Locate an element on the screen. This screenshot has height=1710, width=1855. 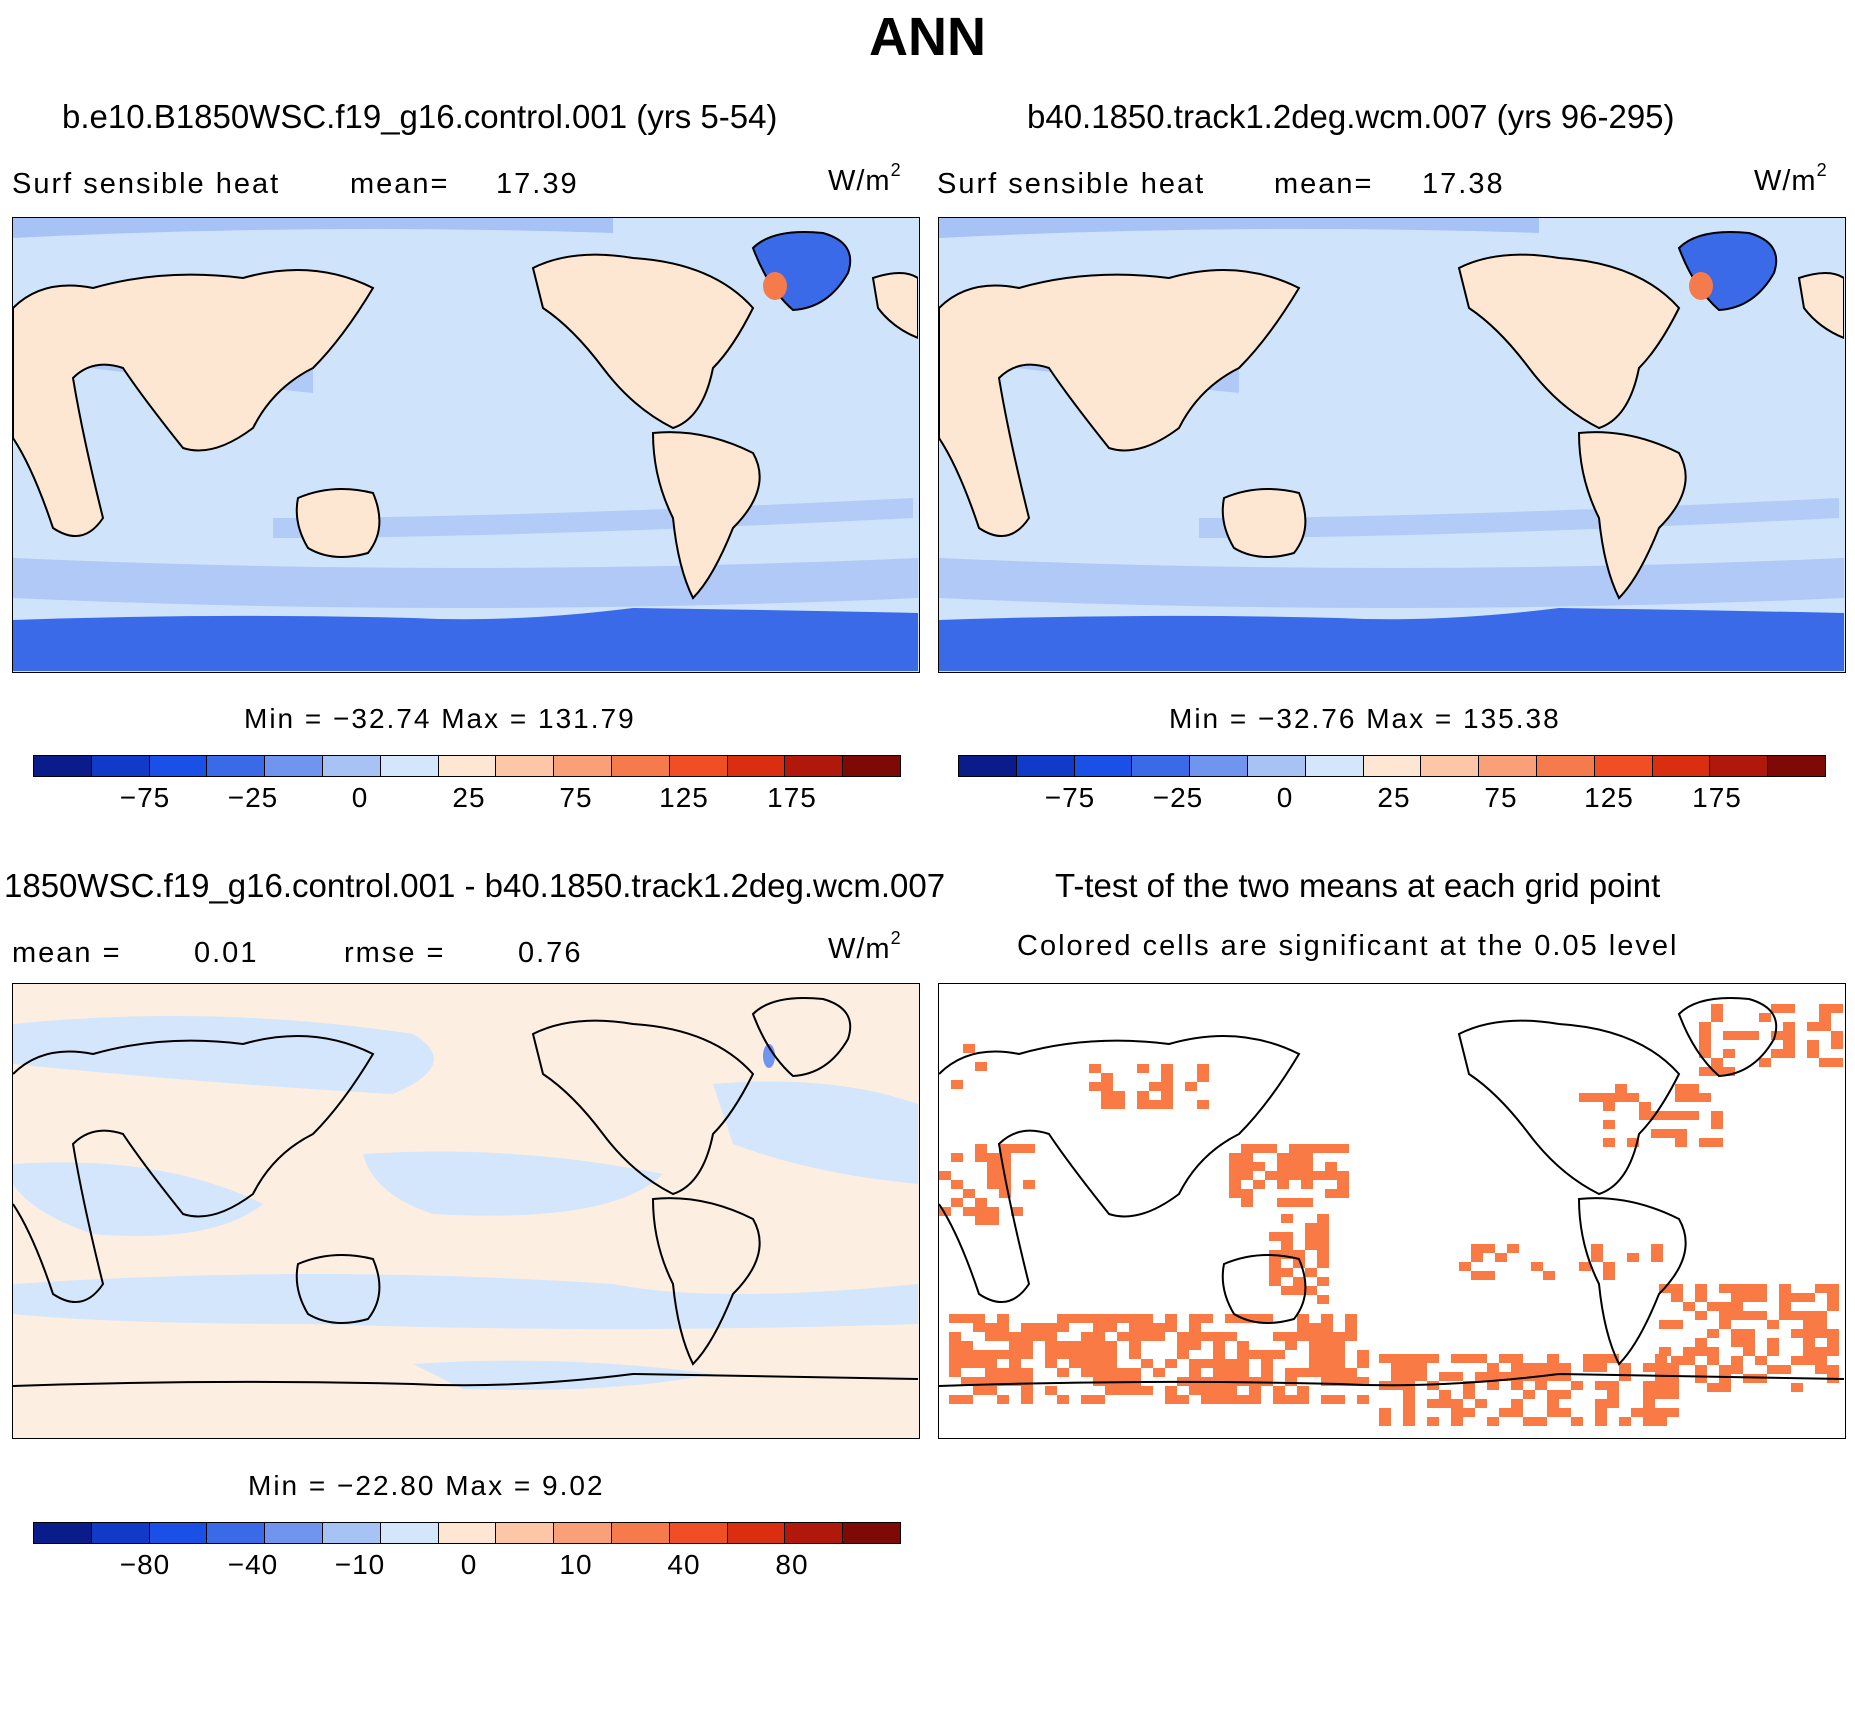
map-field is located at coordinates (465, 444).